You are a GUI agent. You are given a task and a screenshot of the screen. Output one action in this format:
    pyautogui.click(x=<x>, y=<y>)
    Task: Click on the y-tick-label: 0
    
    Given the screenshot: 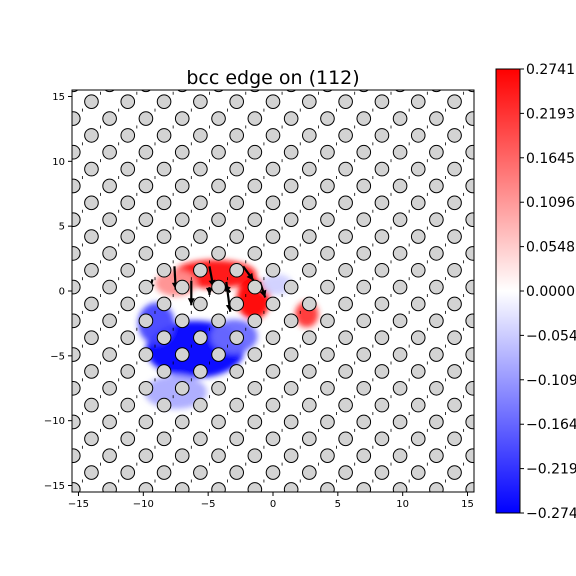 What is the action you would take?
    pyautogui.click(x=62, y=292)
    